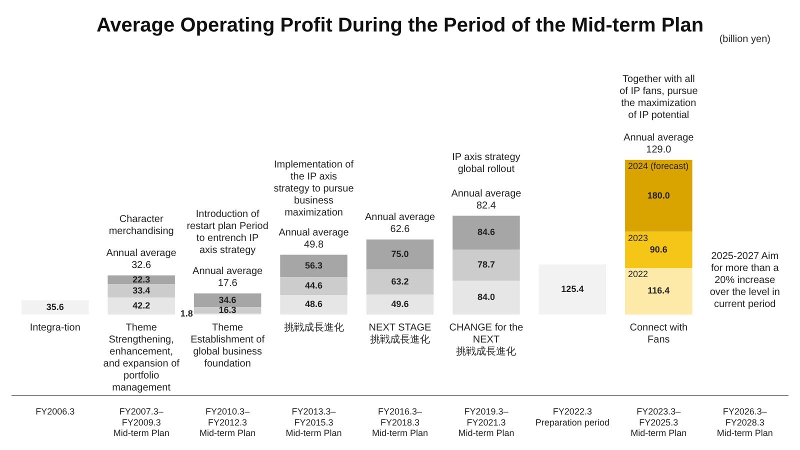 This screenshot has height=450, width=800. What do you see at coordinates (486, 163) in the screenshot?
I see `annotation: IP axis strategy global rollout` at bounding box center [486, 163].